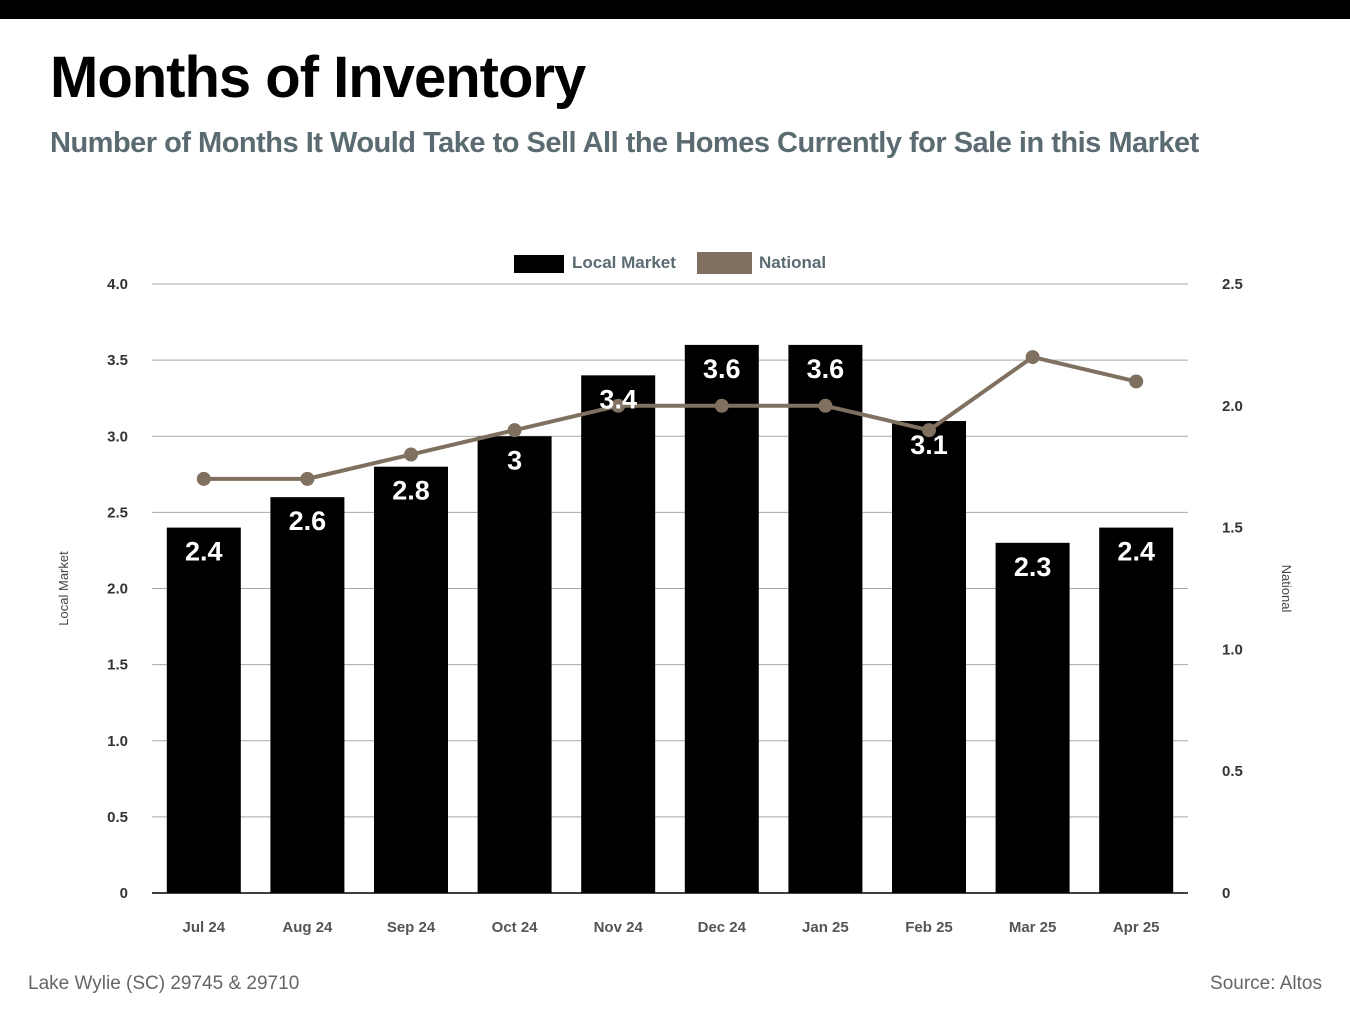  I want to click on x-axis-tick-label: Mar 25, so click(1033, 927).